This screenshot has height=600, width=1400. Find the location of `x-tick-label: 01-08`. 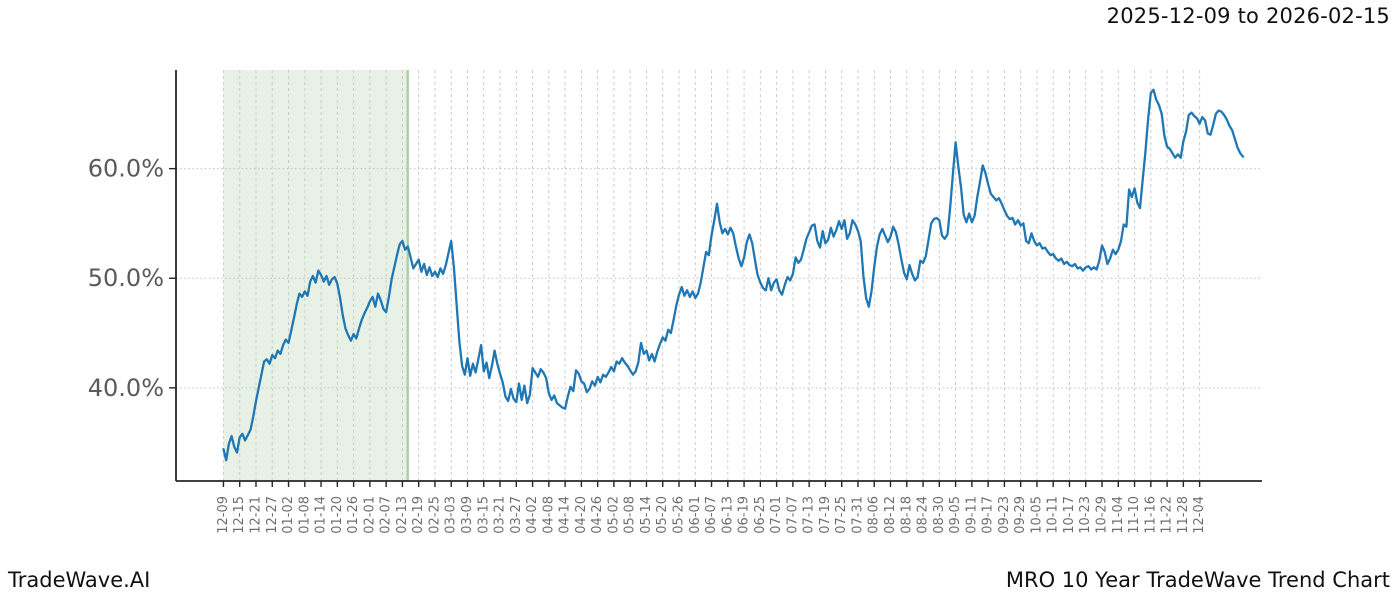

x-tick-label: 01-08 is located at coordinates (304, 515).